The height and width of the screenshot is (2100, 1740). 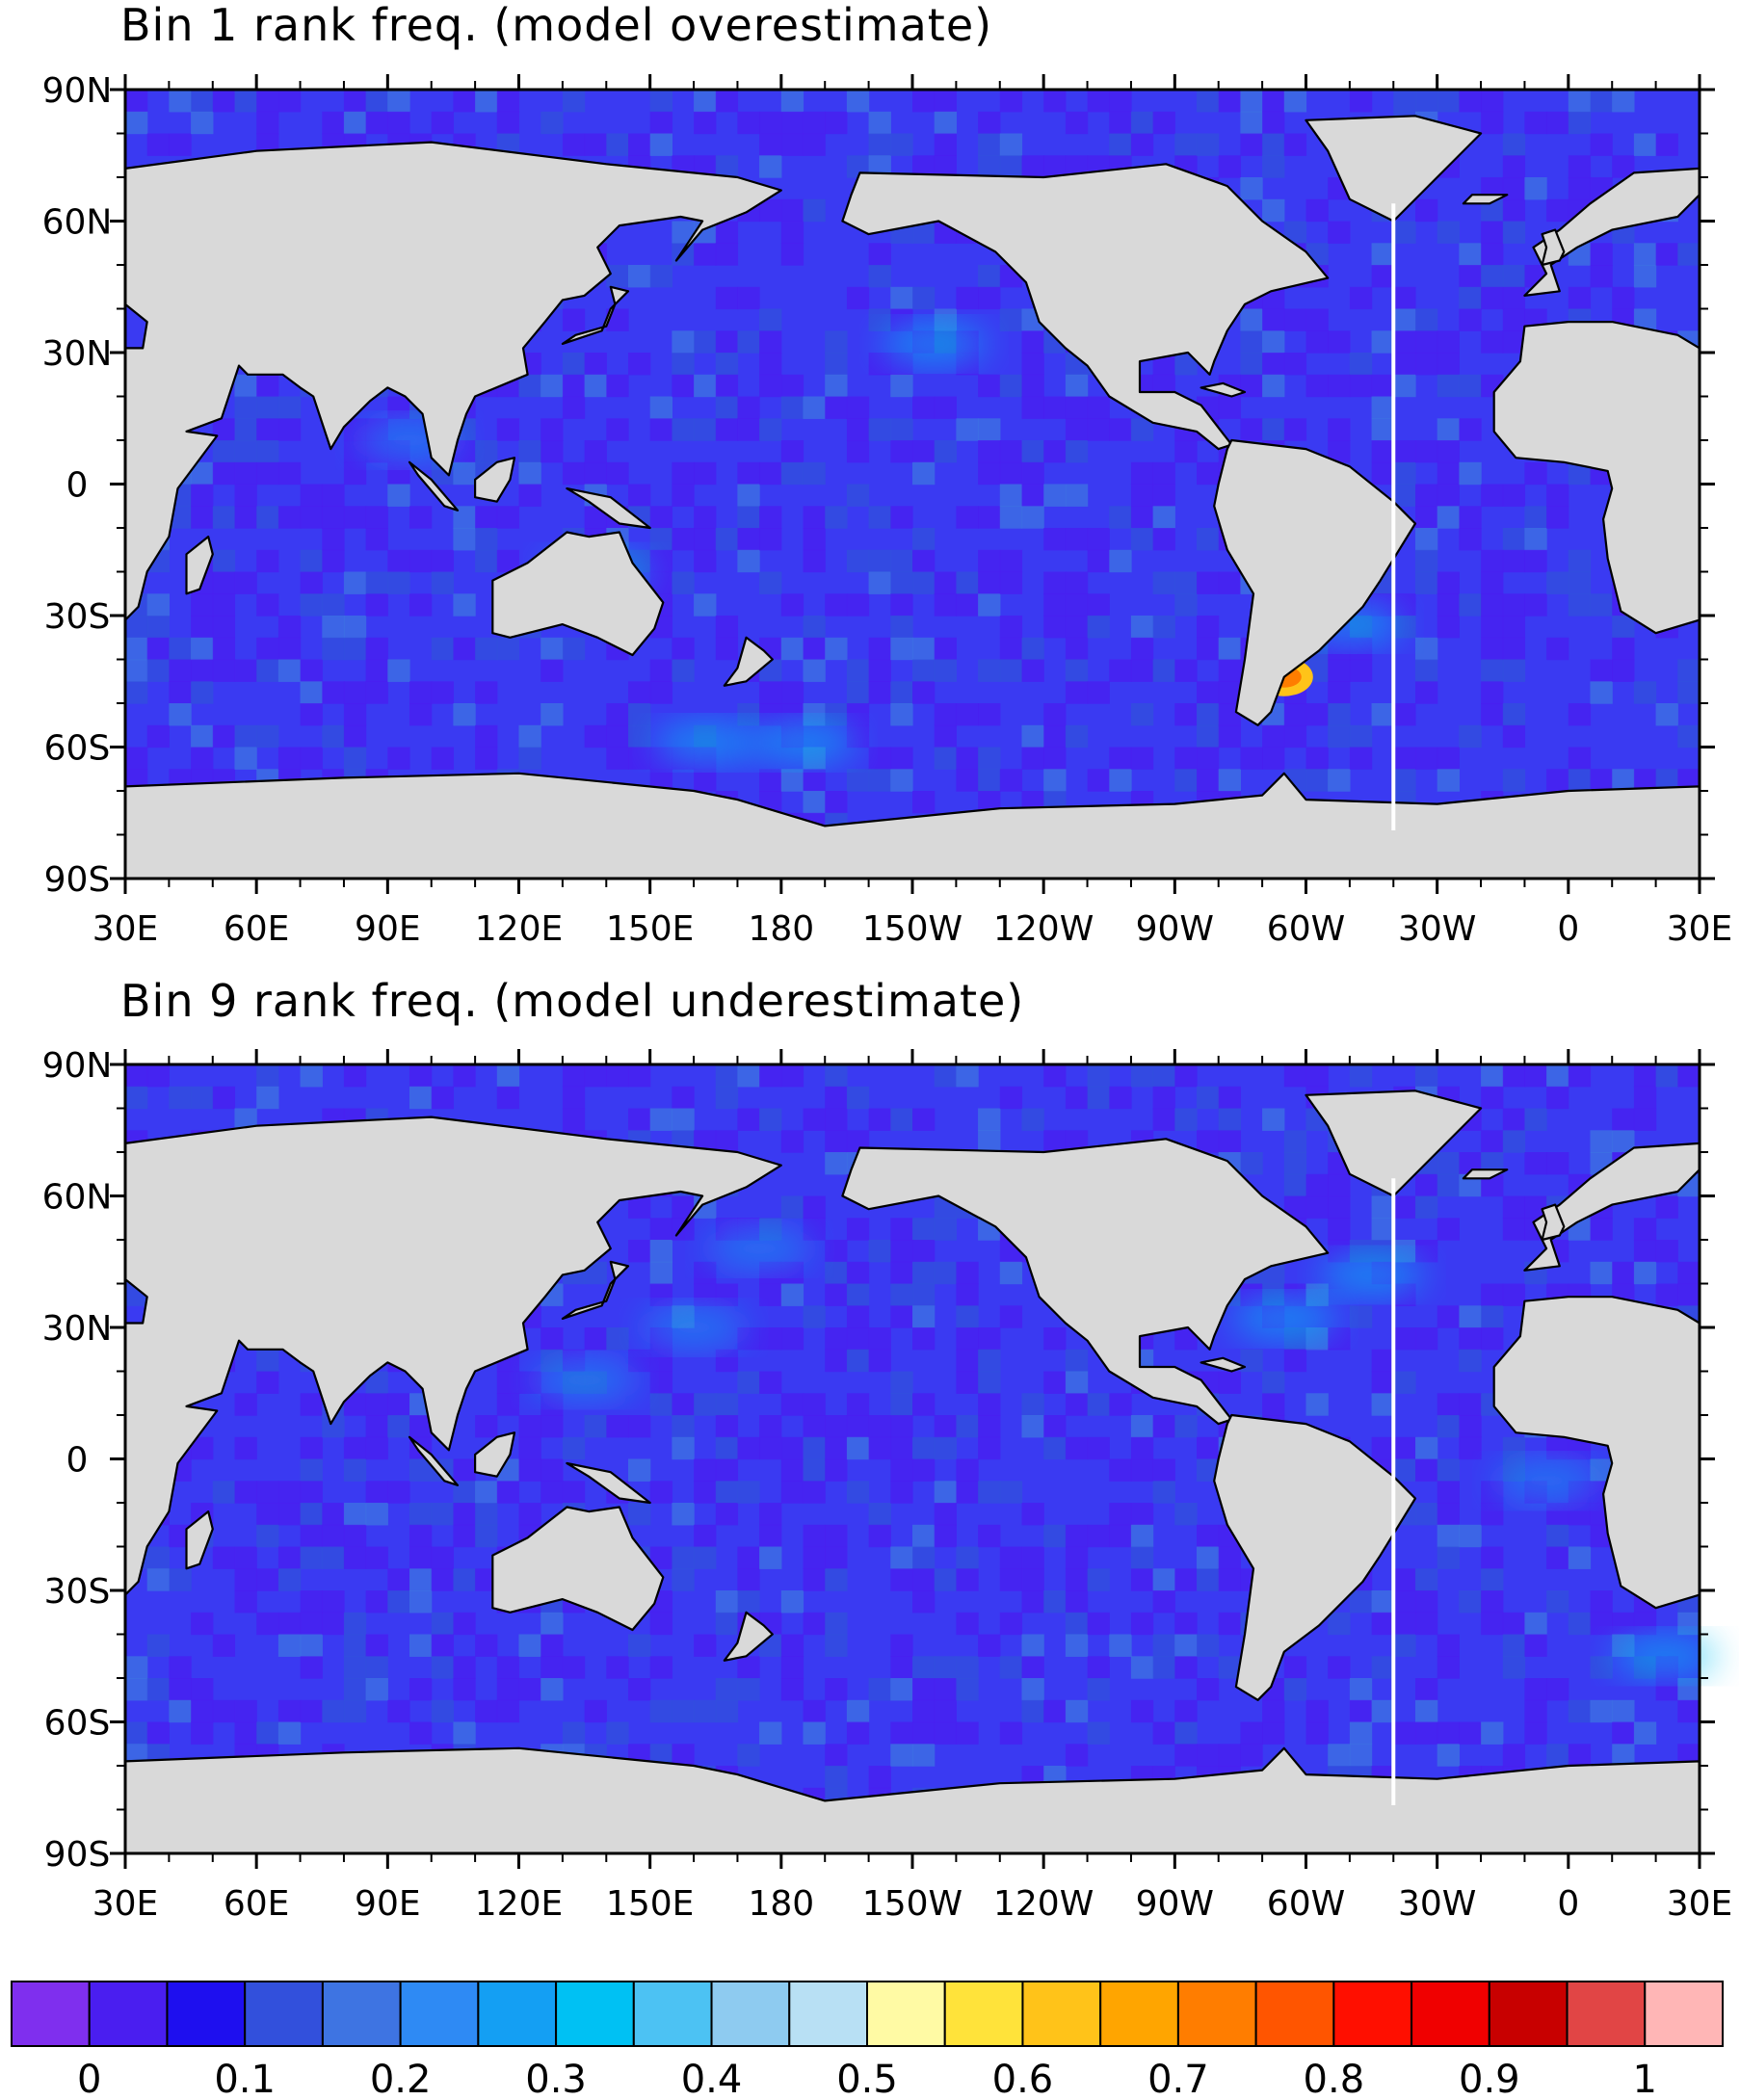 I want to click on land-polygon, so click(x=495, y=480).